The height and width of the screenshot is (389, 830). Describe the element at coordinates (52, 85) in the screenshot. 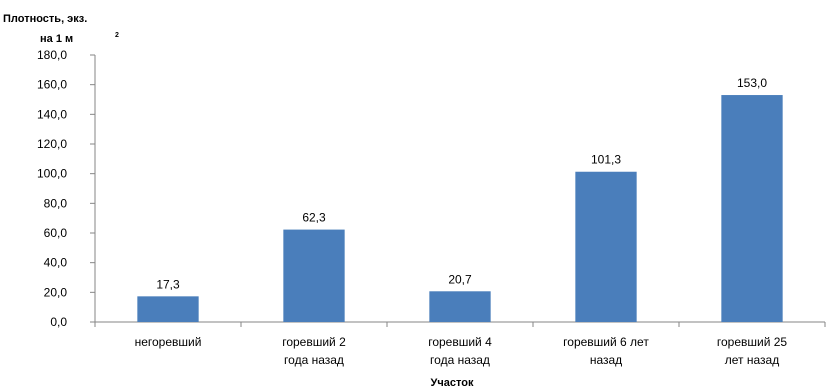

I see `y-tick-label: 160,0` at that location.